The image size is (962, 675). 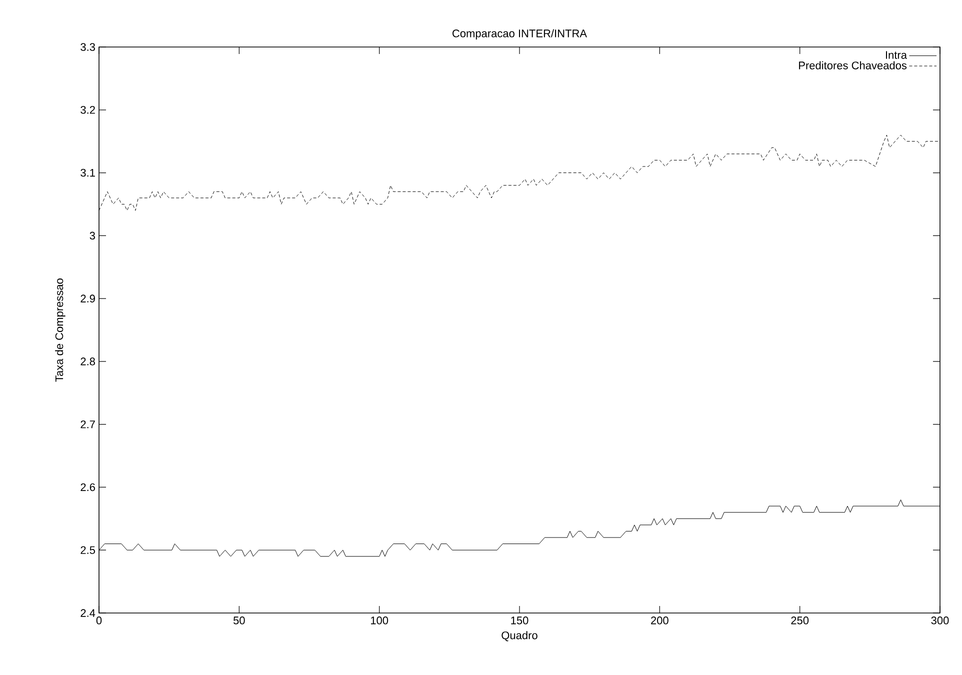 I want to click on y-tick-label: 2.9, so click(x=87, y=298).